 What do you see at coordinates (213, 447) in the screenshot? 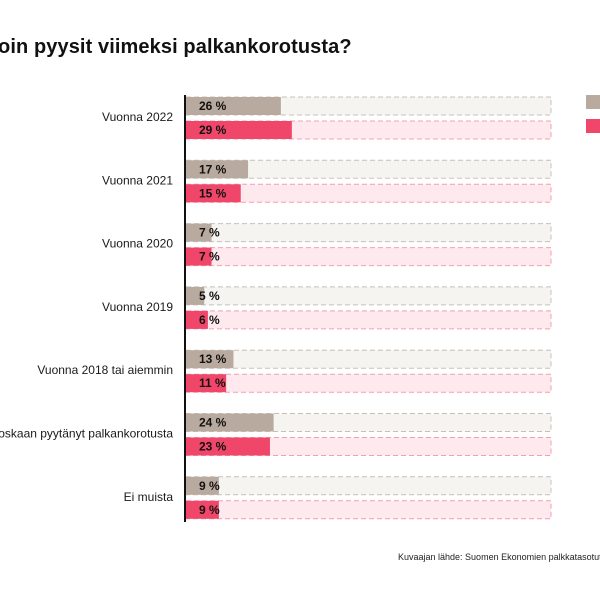
I see `value-label: 23 %` at bounding box center [213, 447].